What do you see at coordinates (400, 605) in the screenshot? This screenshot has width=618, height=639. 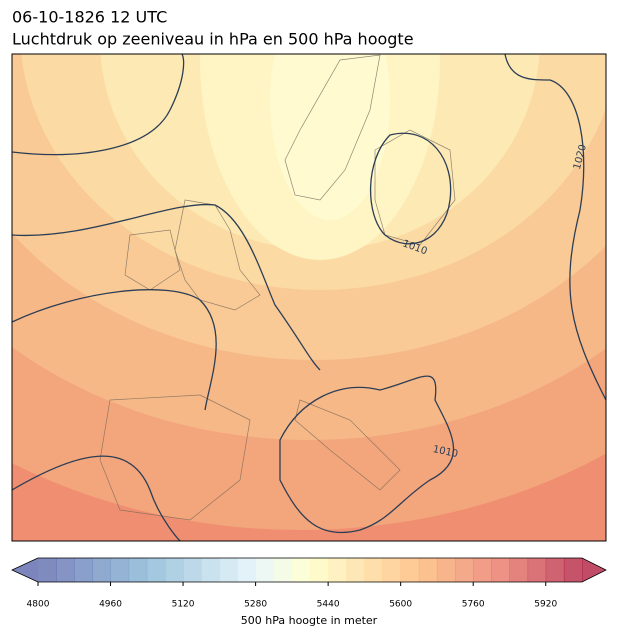 I see `colorbar-tick-label: 5600` at bounding box center [400, 605].